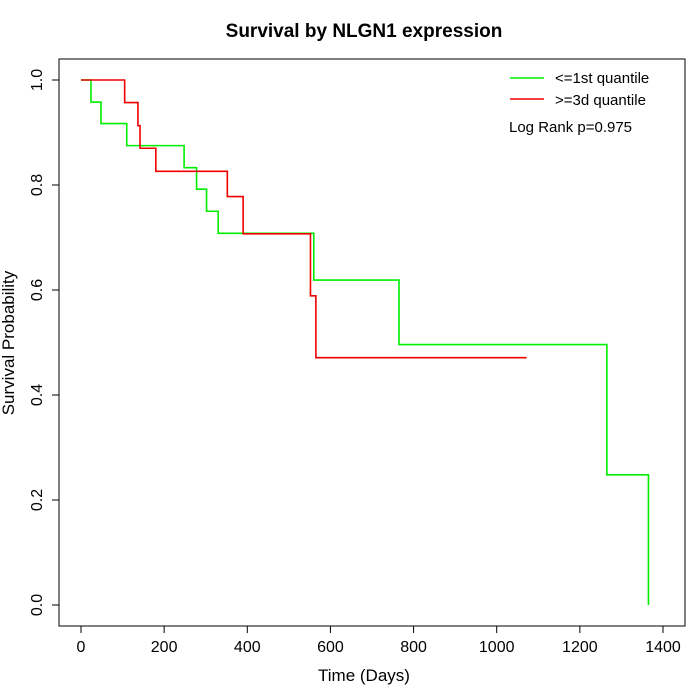 Image resolution: width=700 pixels, height=700 pixels. What do you see at coordinates (580, 647) in the screenshot?
I see `x-tick-label: 1200` at bounding box center [580, 647].